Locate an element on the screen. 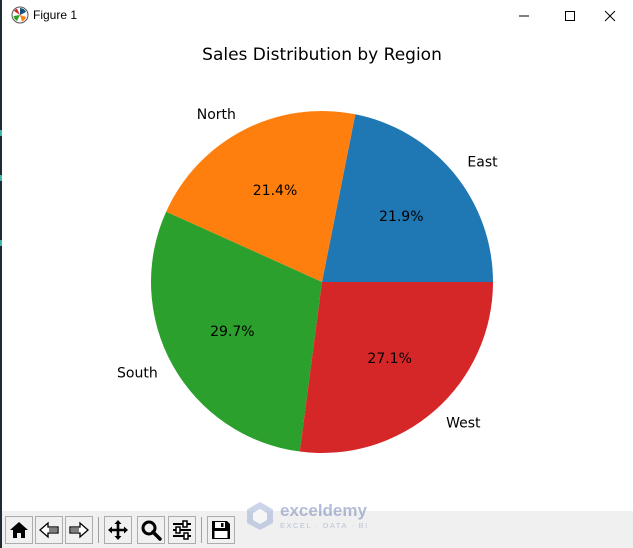 The image size is (633, 548). maximize-button is located at coordinates (570, 15).